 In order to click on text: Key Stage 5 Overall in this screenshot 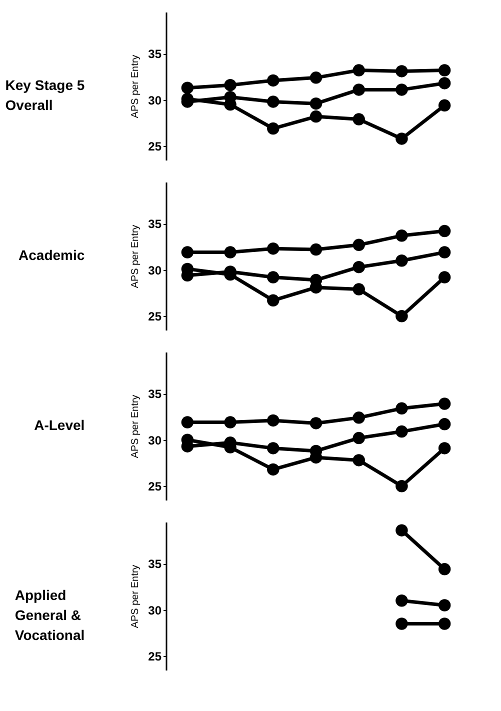, I will do `click(45, 95)`.